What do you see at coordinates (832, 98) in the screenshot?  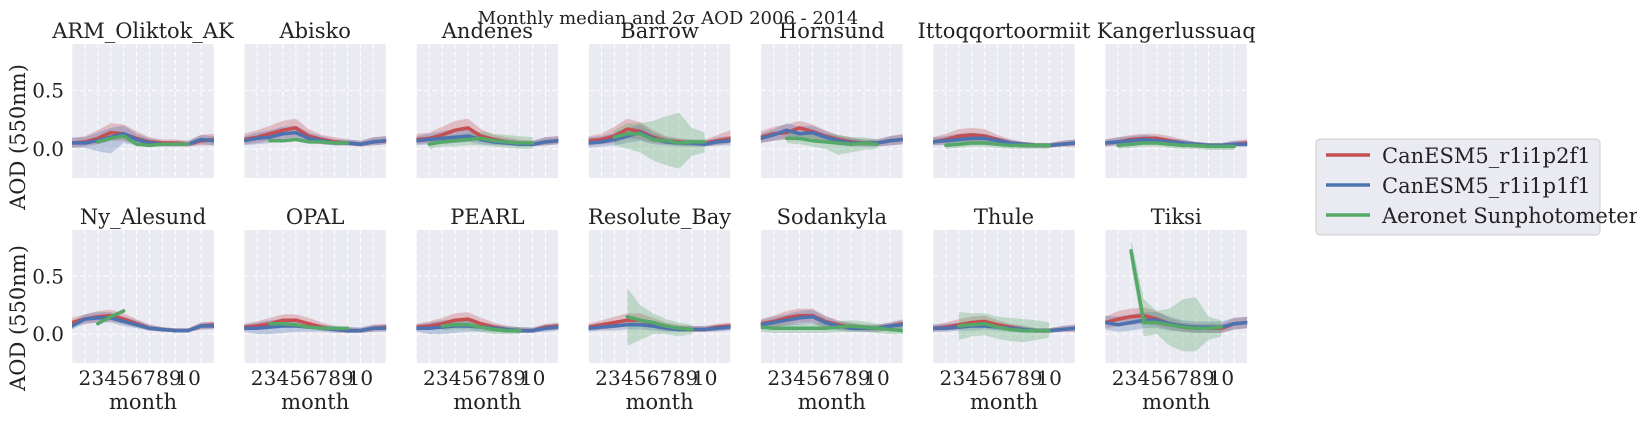 I see `subplot-hornsund: Hornsund` at bounding box center [832, 98].